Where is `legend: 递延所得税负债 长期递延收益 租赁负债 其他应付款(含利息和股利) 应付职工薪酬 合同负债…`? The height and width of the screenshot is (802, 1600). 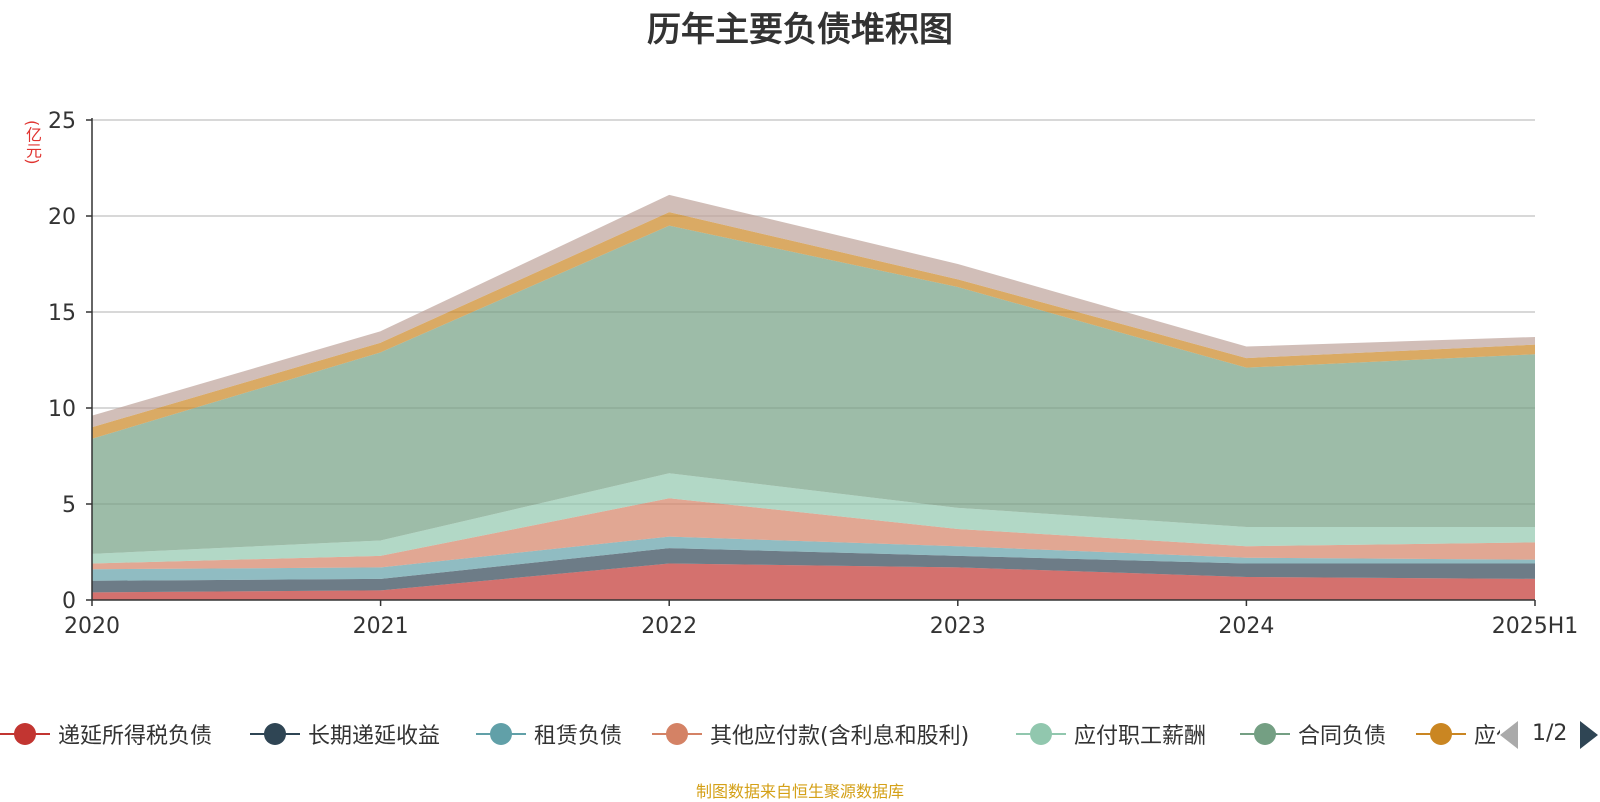
legend: 递延所得税负债 长期递延收益 租赁负债 其他应付款(含利息和股利) 应付职工薪酬 合同负债… is located at coordinates (750, 734).